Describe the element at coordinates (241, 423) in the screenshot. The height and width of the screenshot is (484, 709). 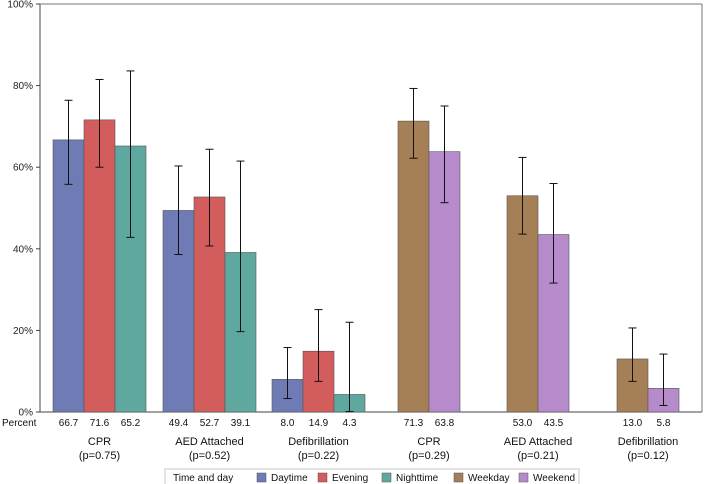
I see `value-label-aed-attached-nighttime: 39.1` at that location.